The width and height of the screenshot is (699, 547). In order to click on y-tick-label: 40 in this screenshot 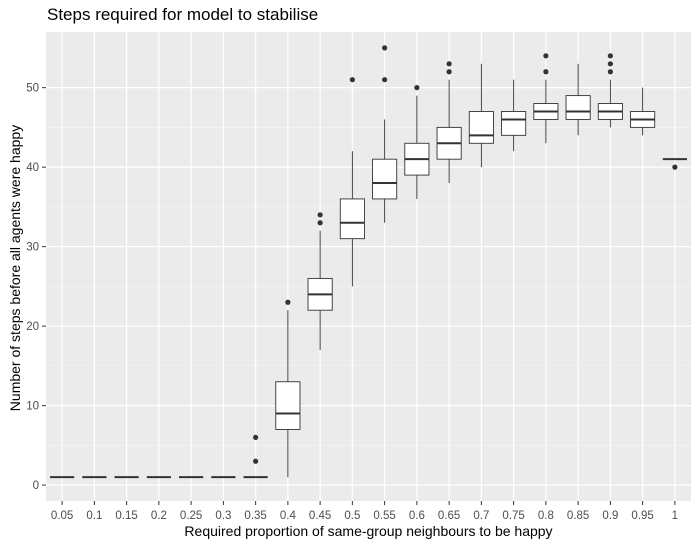, I will do `click(32, 168)`.